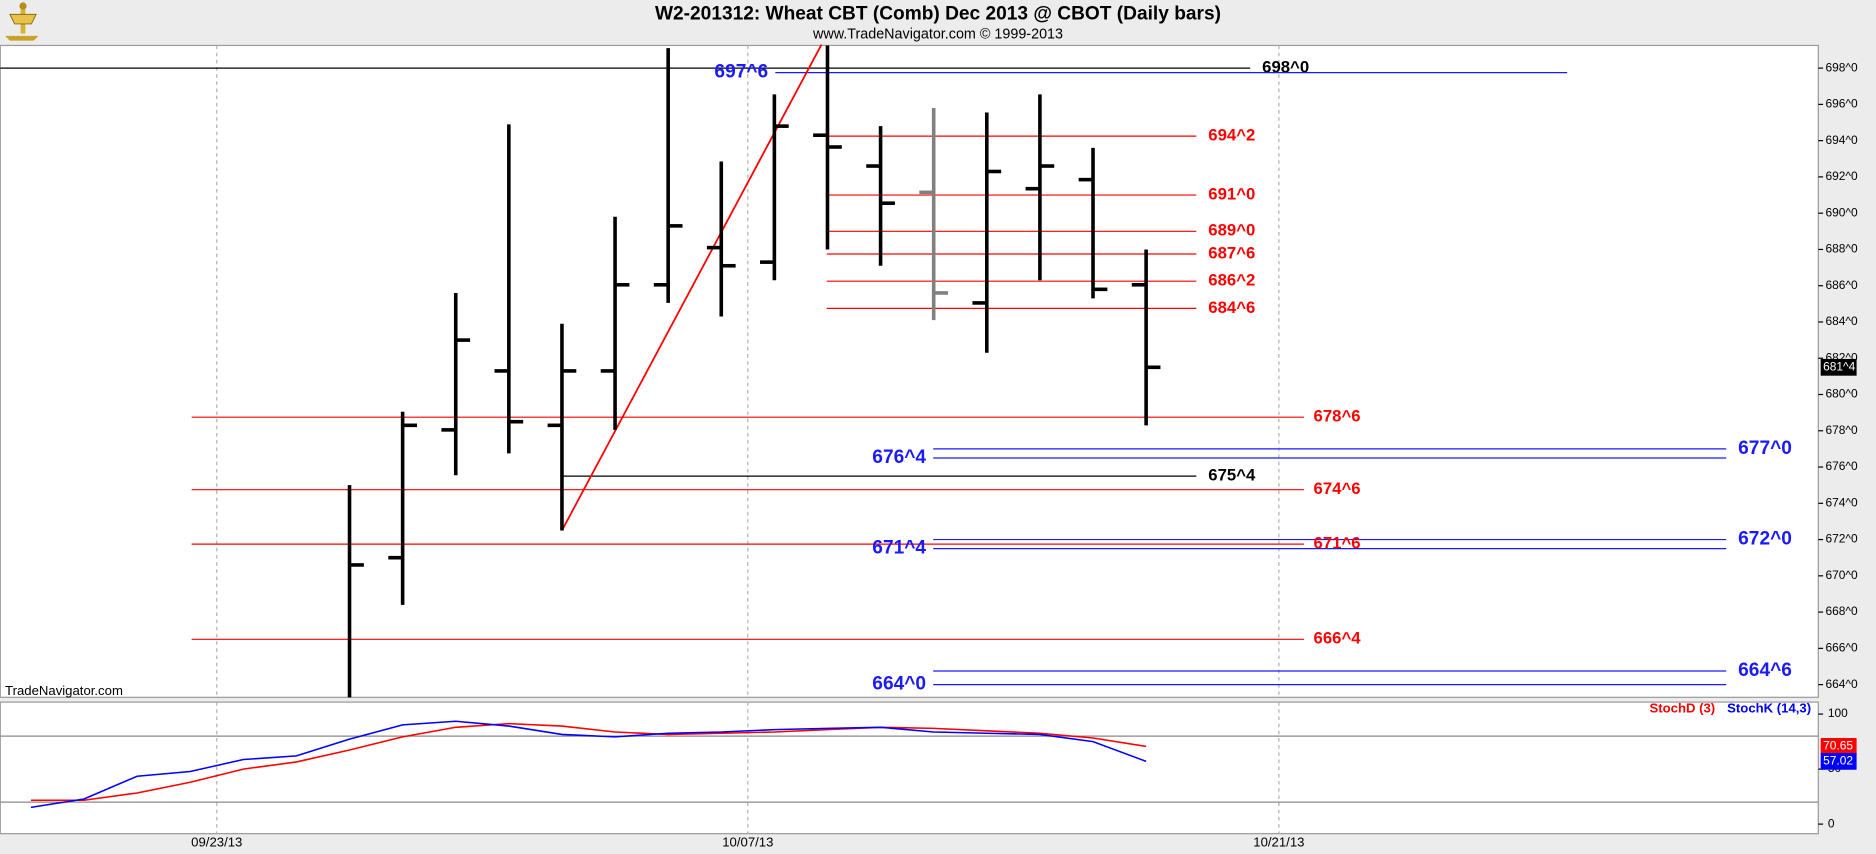 Image resolution: width=1876 pixels, height=854 pixels. Describe the element at coordinates (1765, 670) in the screenshot. I see `level-label: 664^6` at that location.